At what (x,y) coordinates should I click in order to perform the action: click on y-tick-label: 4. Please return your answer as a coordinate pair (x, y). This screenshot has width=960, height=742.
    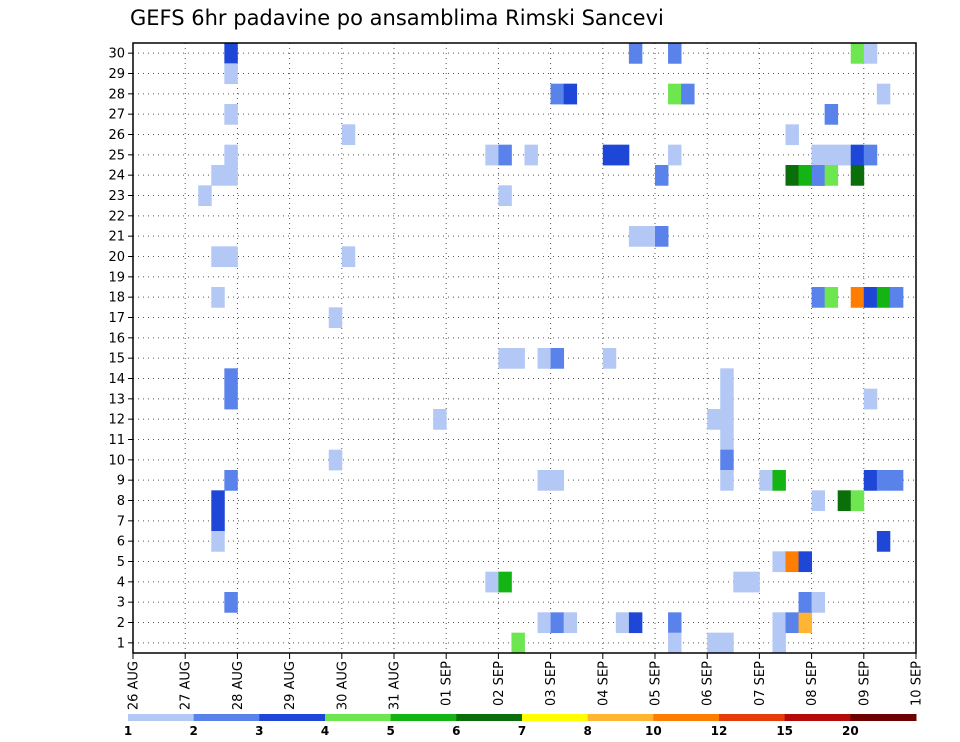
    Looking at the image, I should click on (121, 582).